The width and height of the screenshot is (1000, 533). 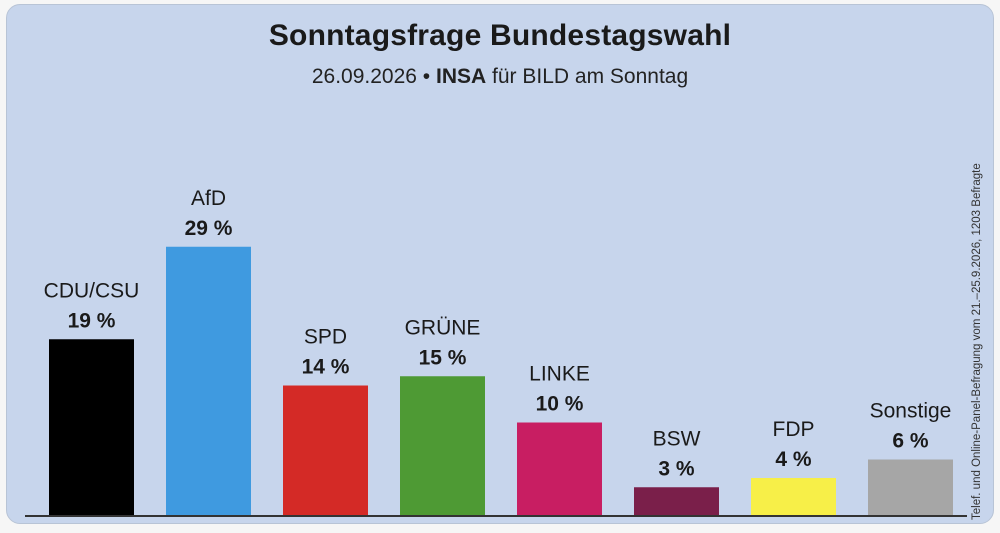 What do you see at coordinates (910, 487) in the screenshot?
I see `bar-sonstige` at bounding box center [910, 487].